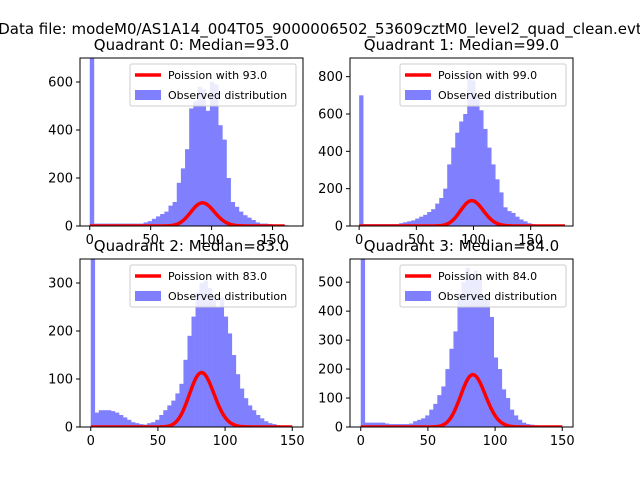 This screenshot has height=480, width=640. I want to click on legend: Poission with 83.0 Observed distribution, so click(213, 286).